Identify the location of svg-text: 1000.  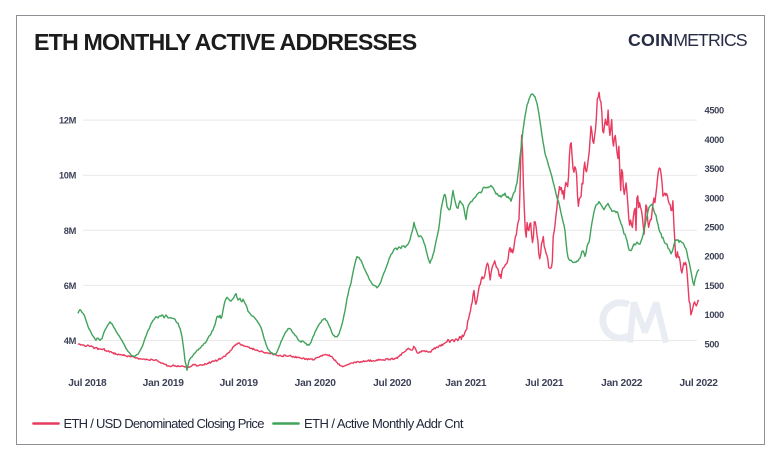
(714, 315).